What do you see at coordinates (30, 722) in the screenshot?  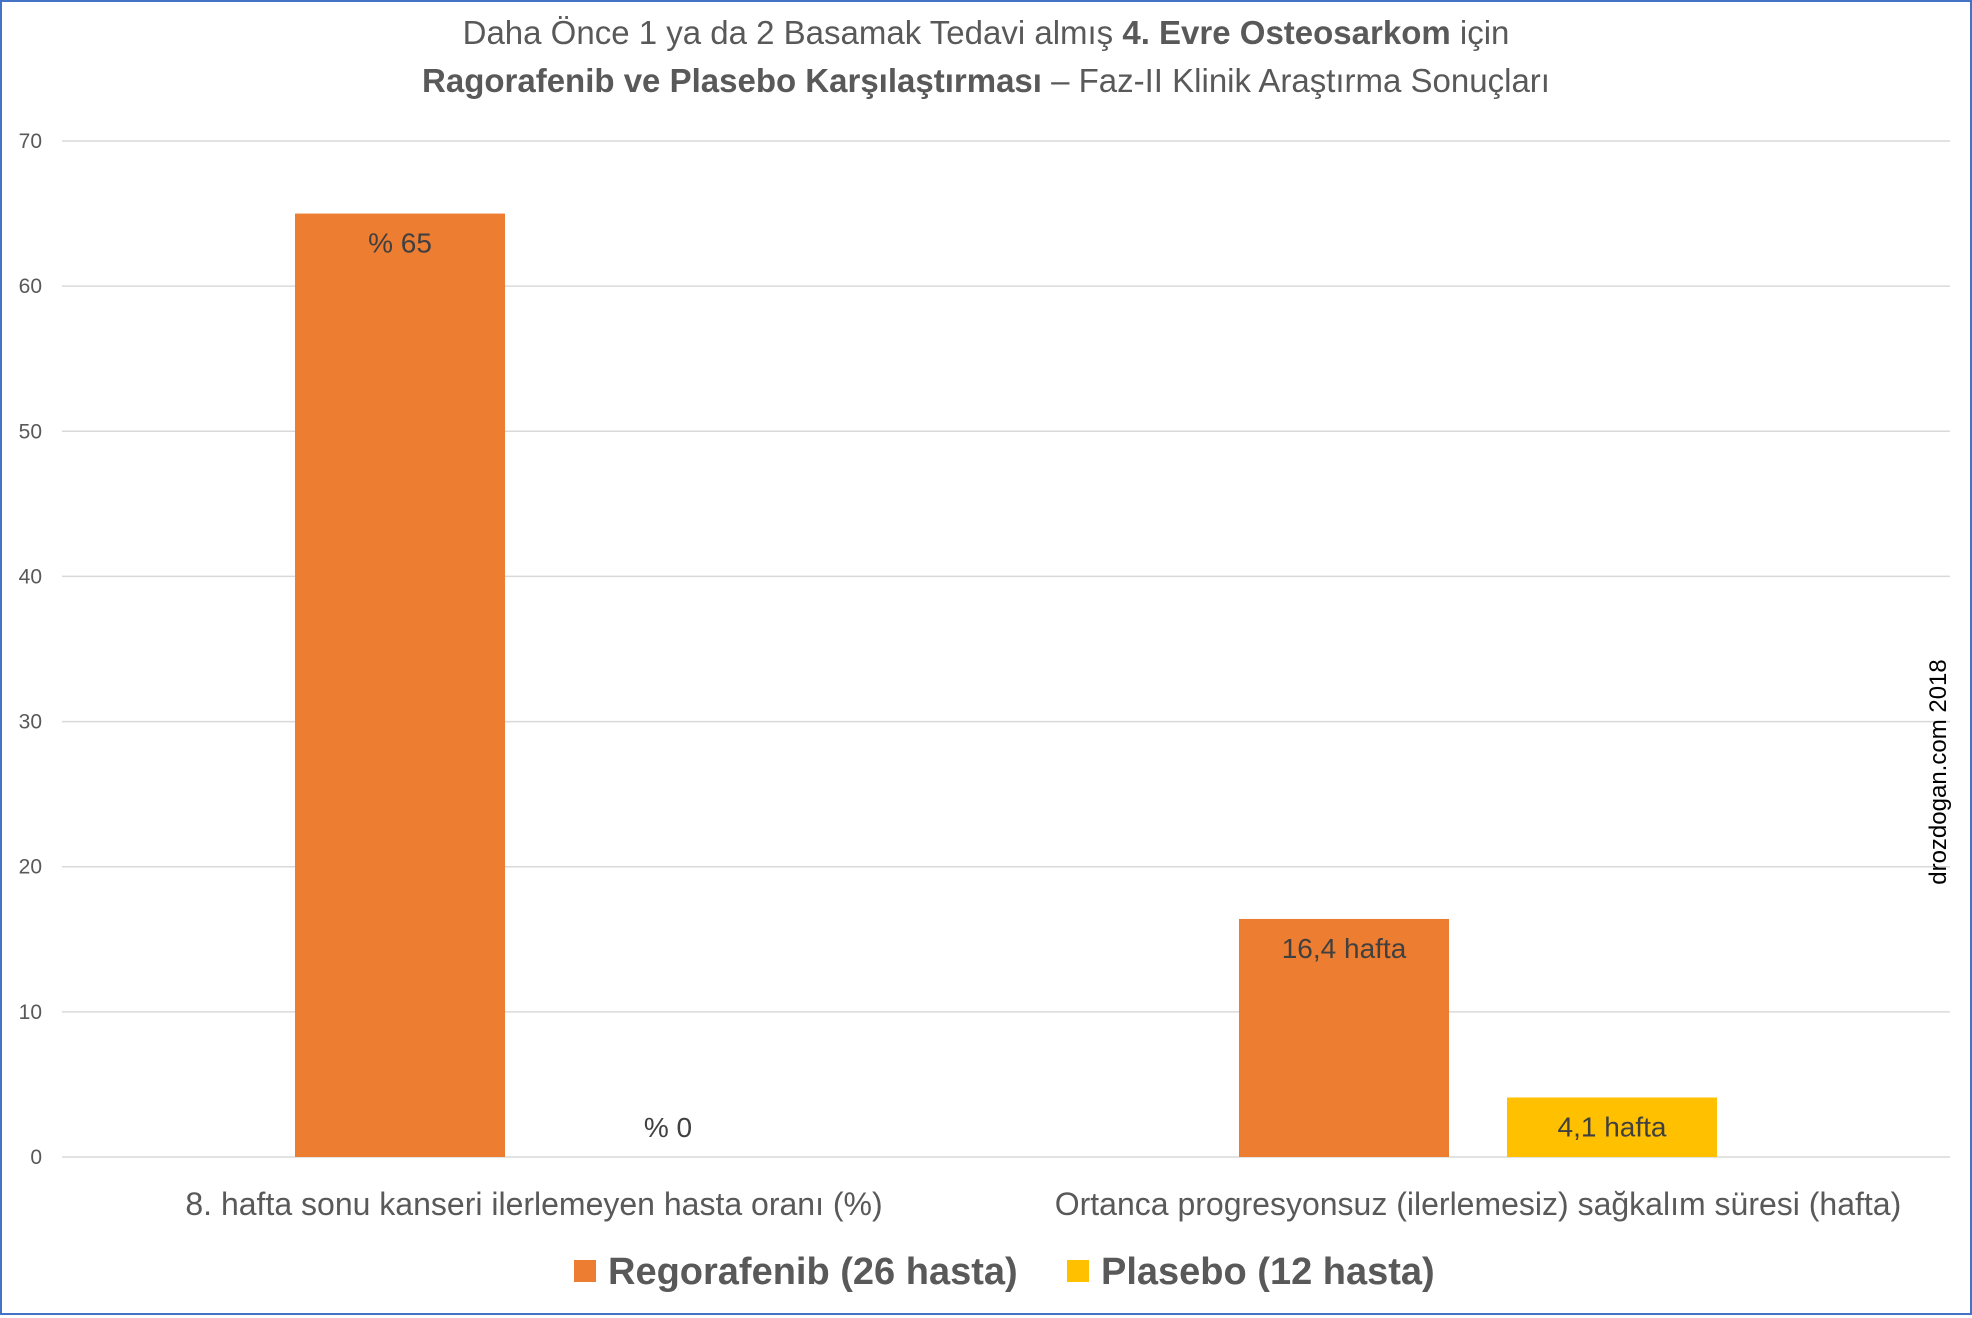 I see `y-tick-label: 30` at bounding box center [30, 722].